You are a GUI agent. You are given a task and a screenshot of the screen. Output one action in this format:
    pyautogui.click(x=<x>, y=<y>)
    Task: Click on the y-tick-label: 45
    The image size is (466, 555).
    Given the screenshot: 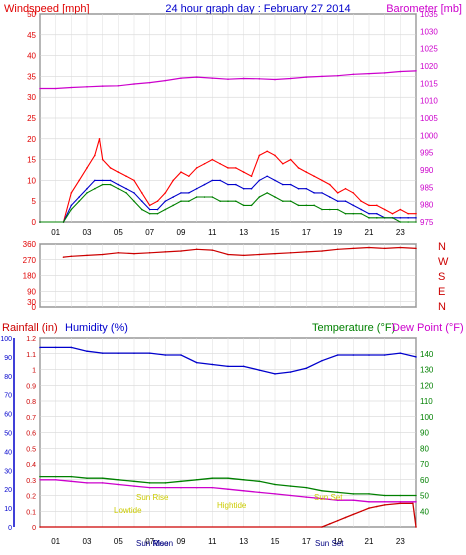 What is the action you would take?
    pyautogui.click(x=31, y=35)
    